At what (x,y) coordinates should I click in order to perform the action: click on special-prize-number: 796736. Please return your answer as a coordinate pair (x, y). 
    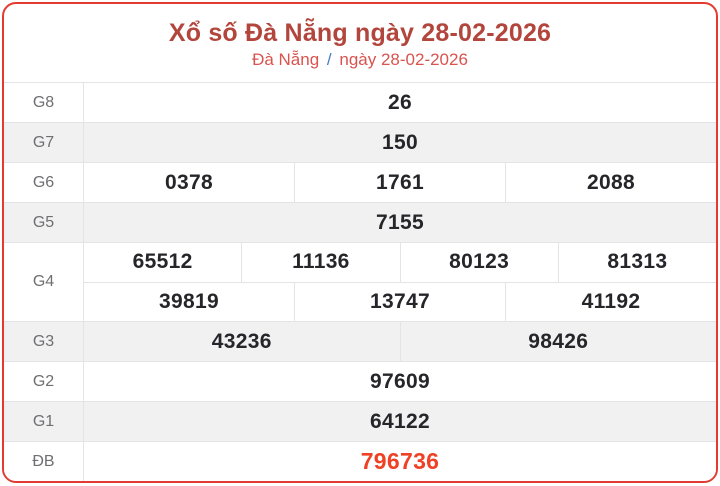
    Looking at the image, I should click on (400, 461).